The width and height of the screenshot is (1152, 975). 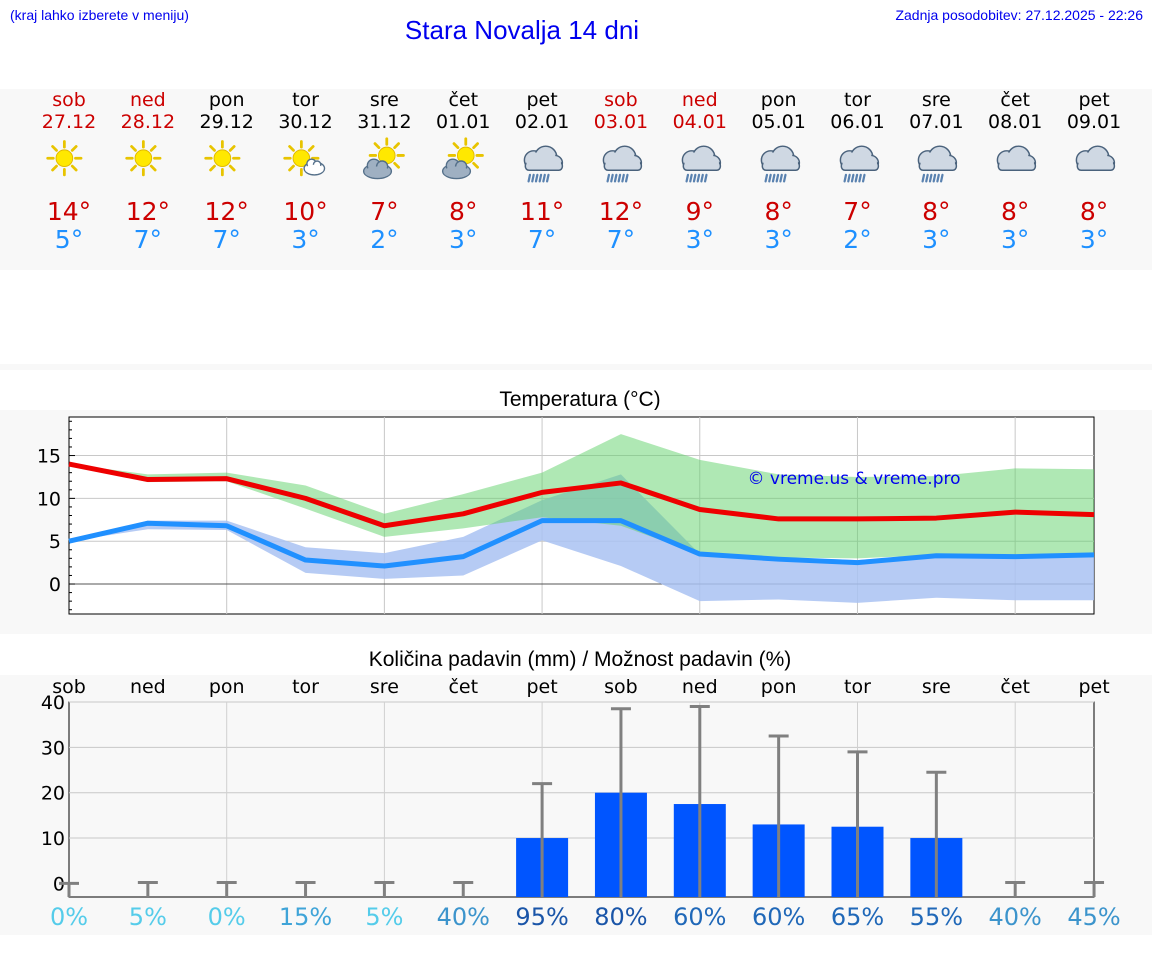 What do you see at coordinates (778, 100) in the screenshot?
I see `day-name: pon` at bounding box center [778, 100].